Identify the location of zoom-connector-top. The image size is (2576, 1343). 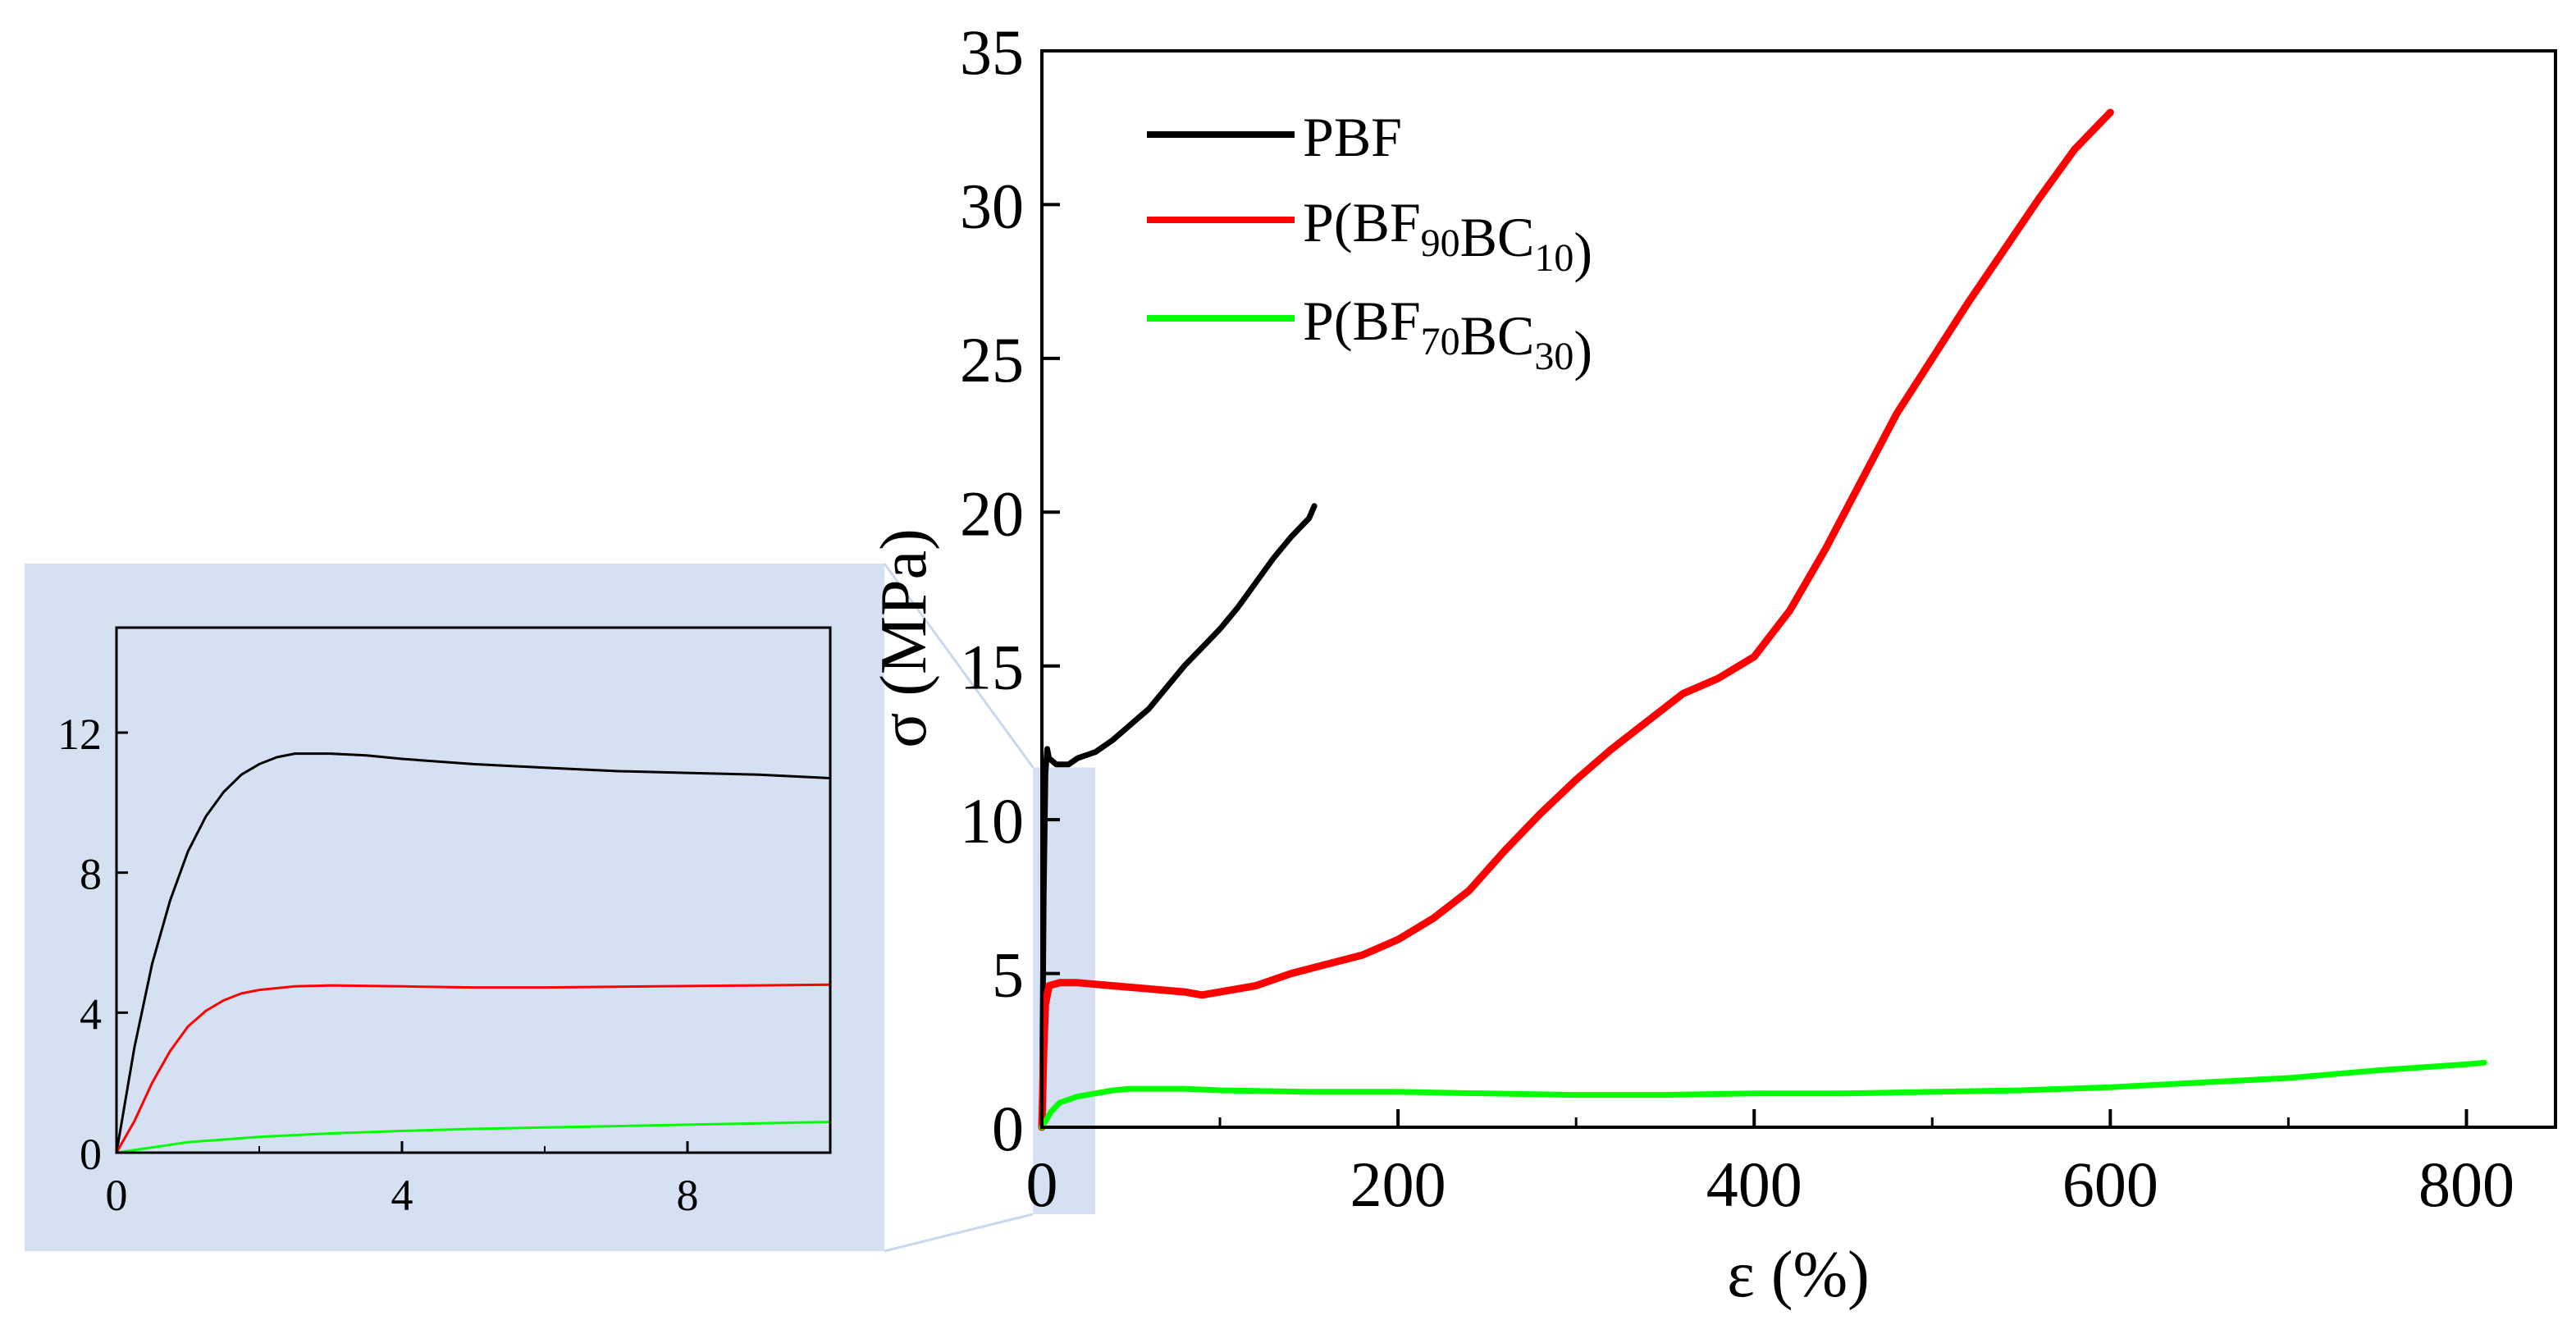
(959, 666).